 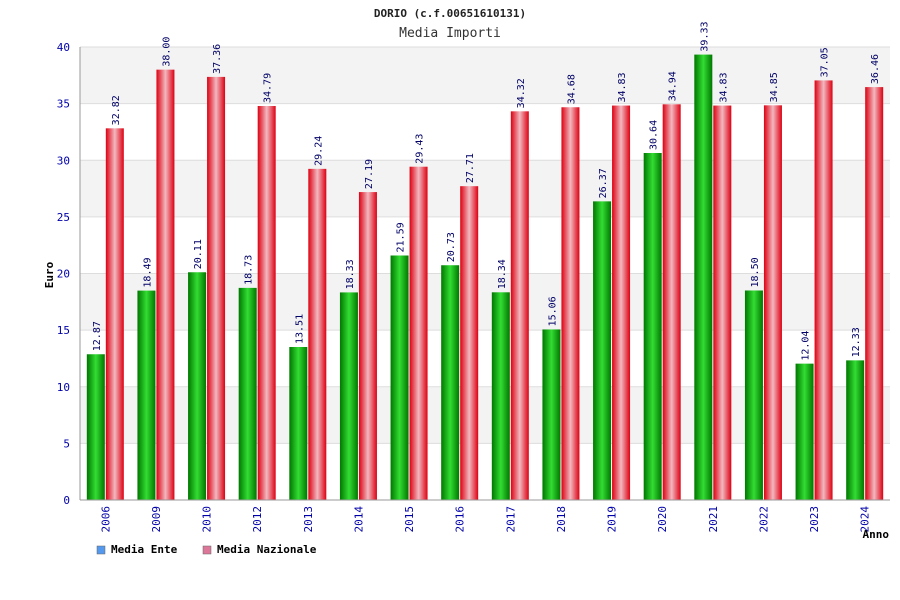 What do you see at coordinates (318, 151) in the screenshot?
I see `data-label: 29.24` at bounding box center [318, 151].